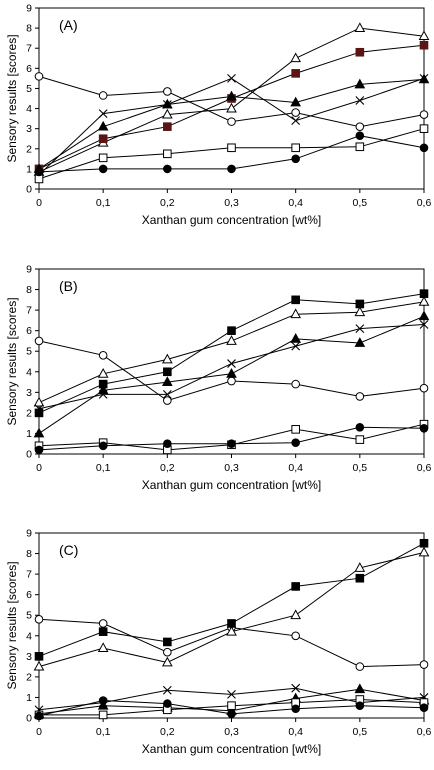  What do you see at coordinates (231, 732) in the screenshot?
I see `x-tick-label: 0,3` at bounding box center [231, 732].